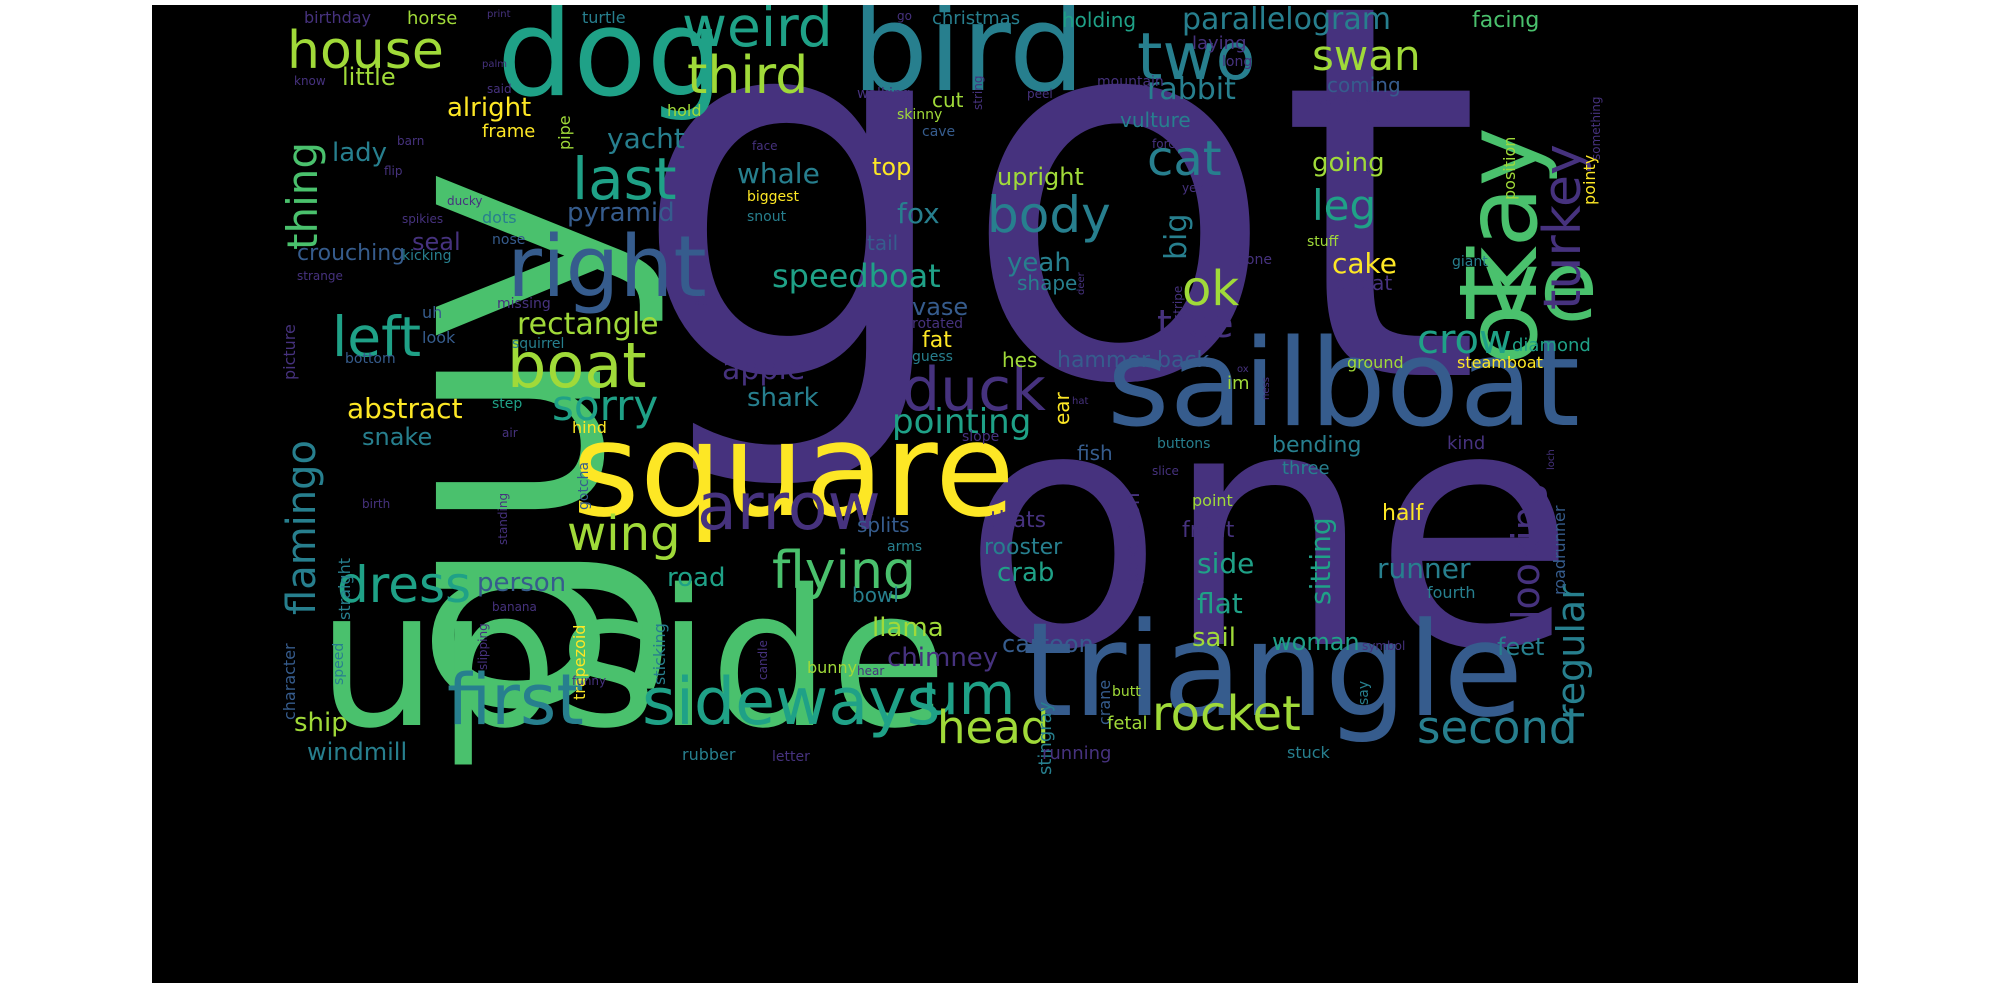  Describe the element at coordinates (289, 352) in the screenshot. I see `word-picture: picture` at that location.